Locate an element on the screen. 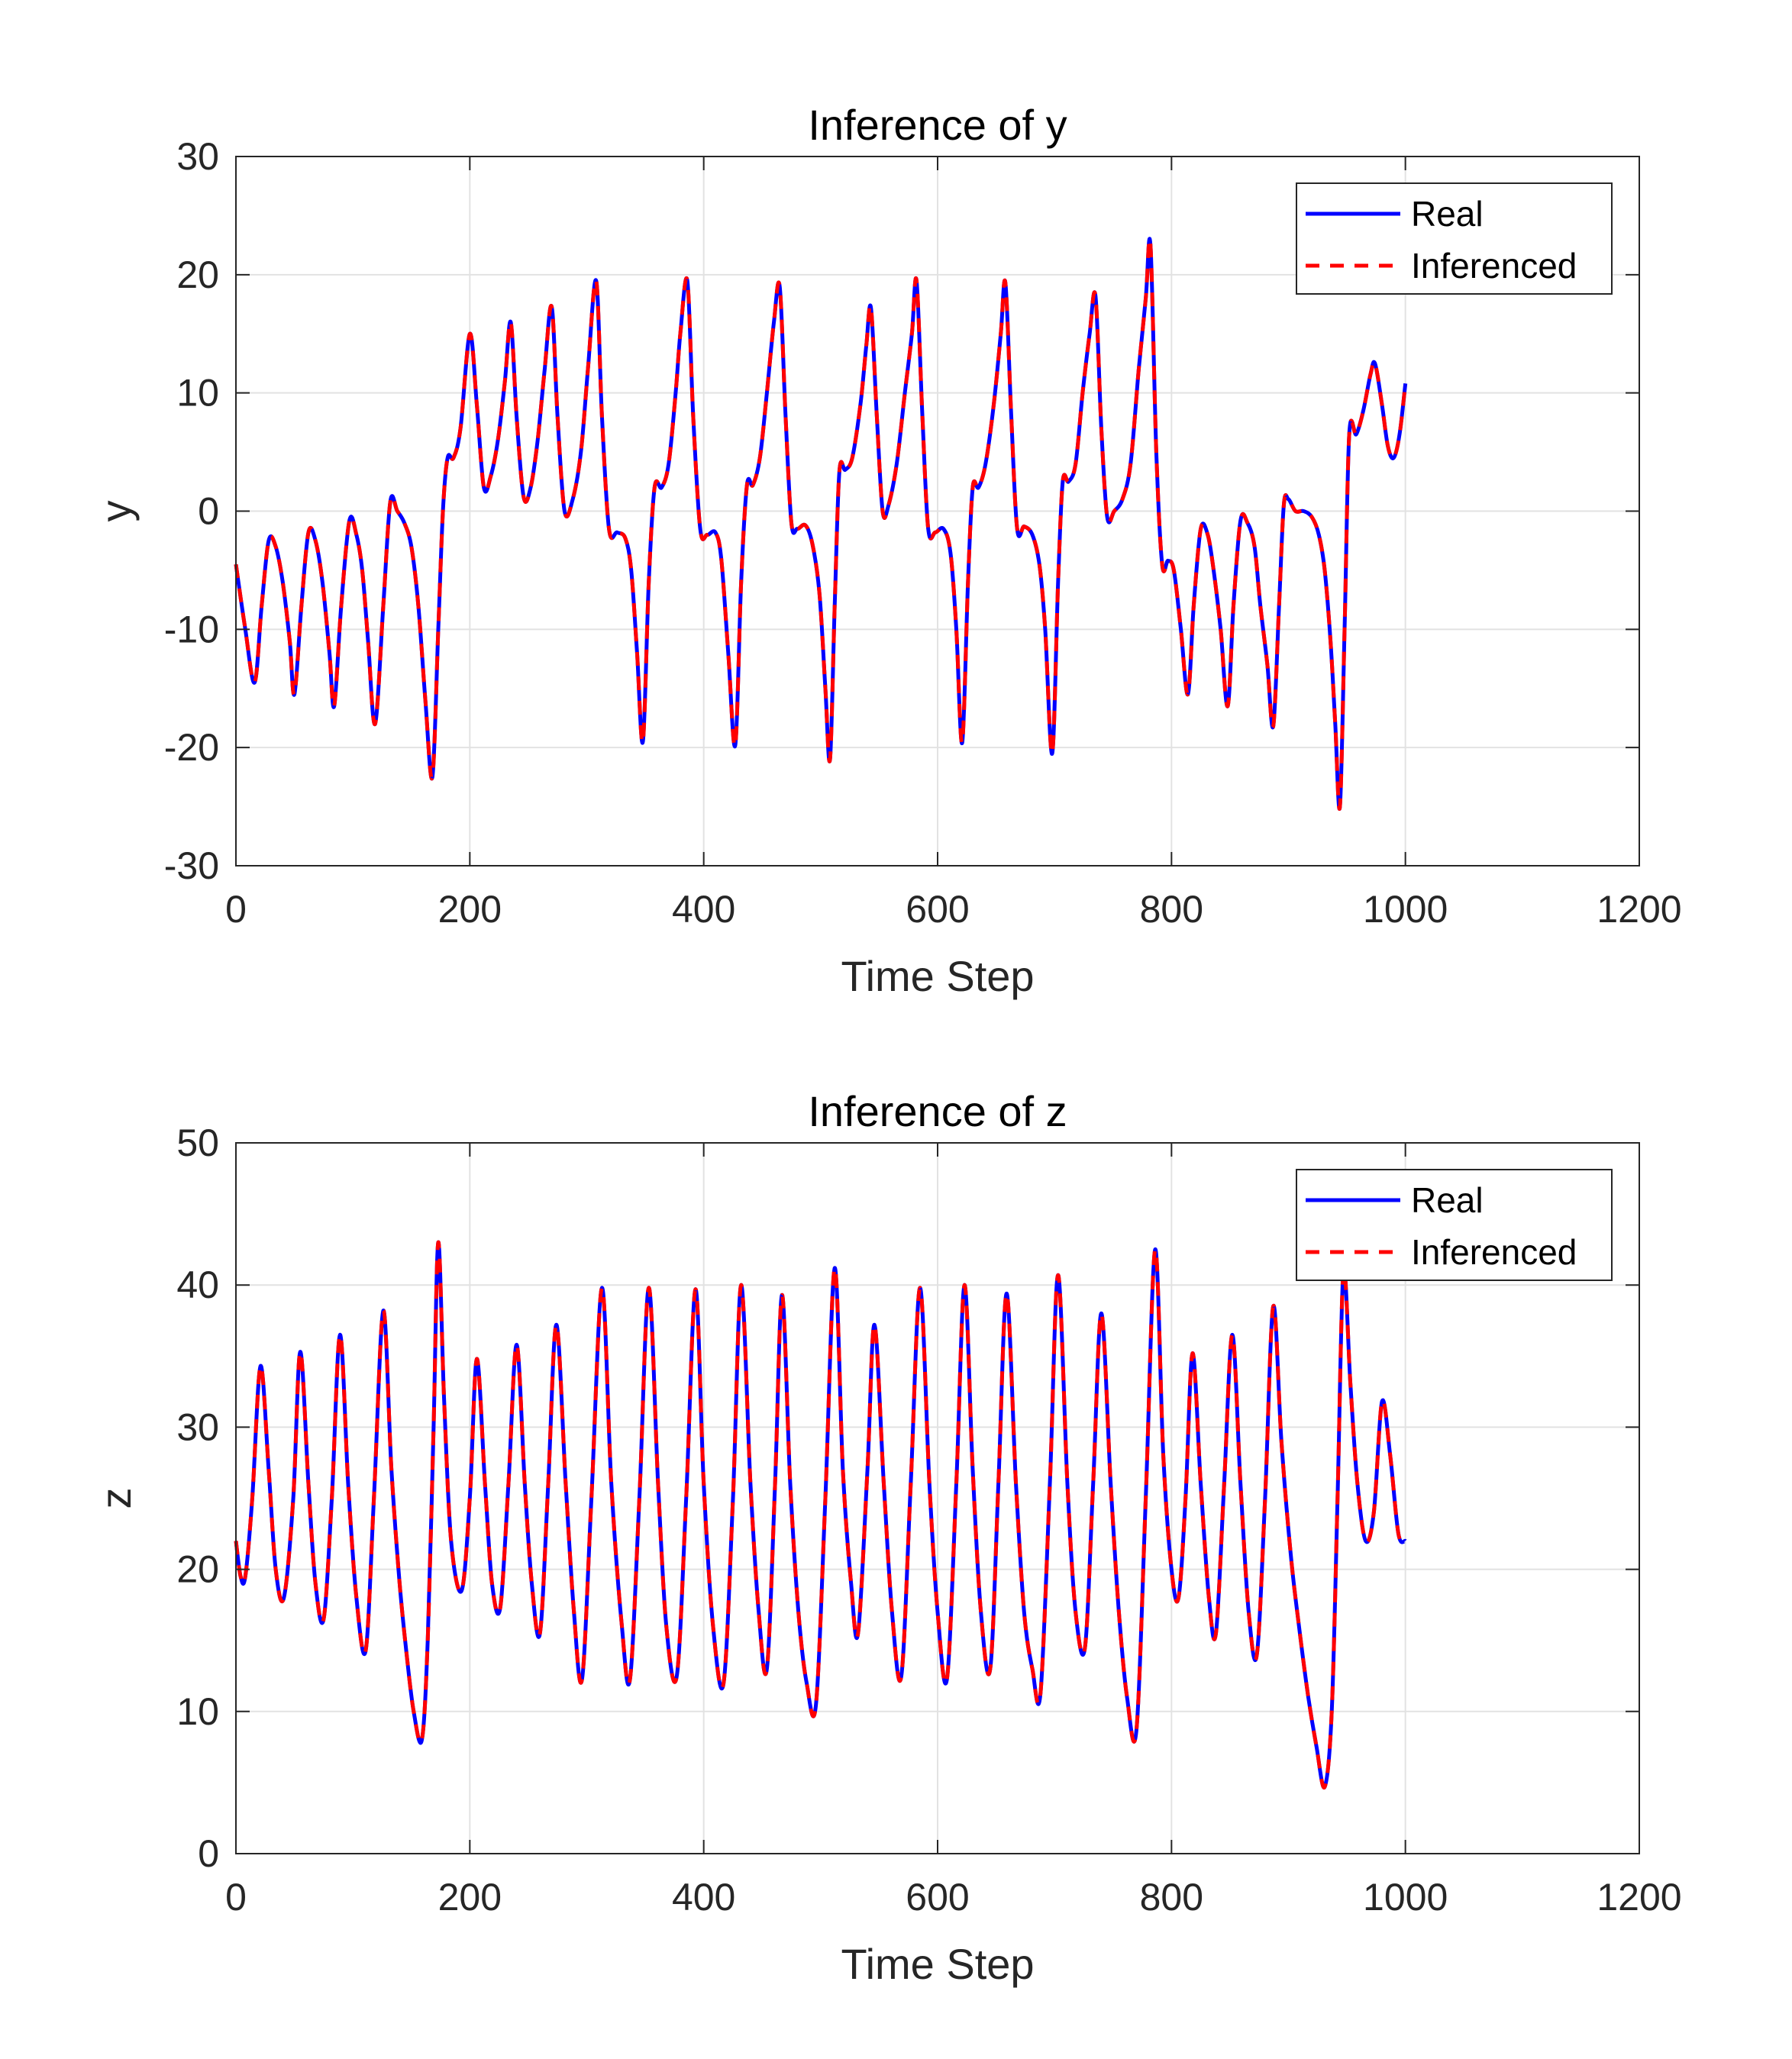  legend-y-plot: Real Inferenced is located at coordinates (1454, 239).